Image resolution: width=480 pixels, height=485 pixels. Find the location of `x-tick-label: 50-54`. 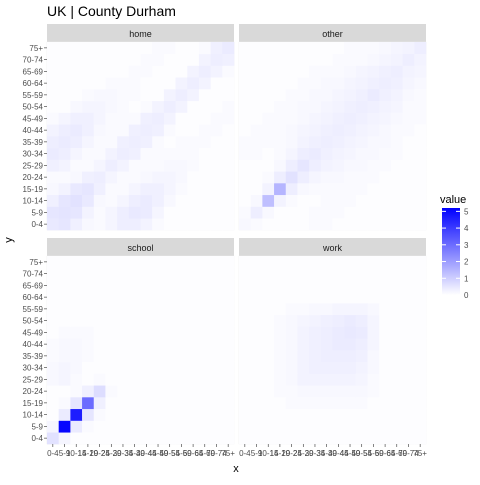

x-tick-label: 50-54 is located at coordinates (361, 453).